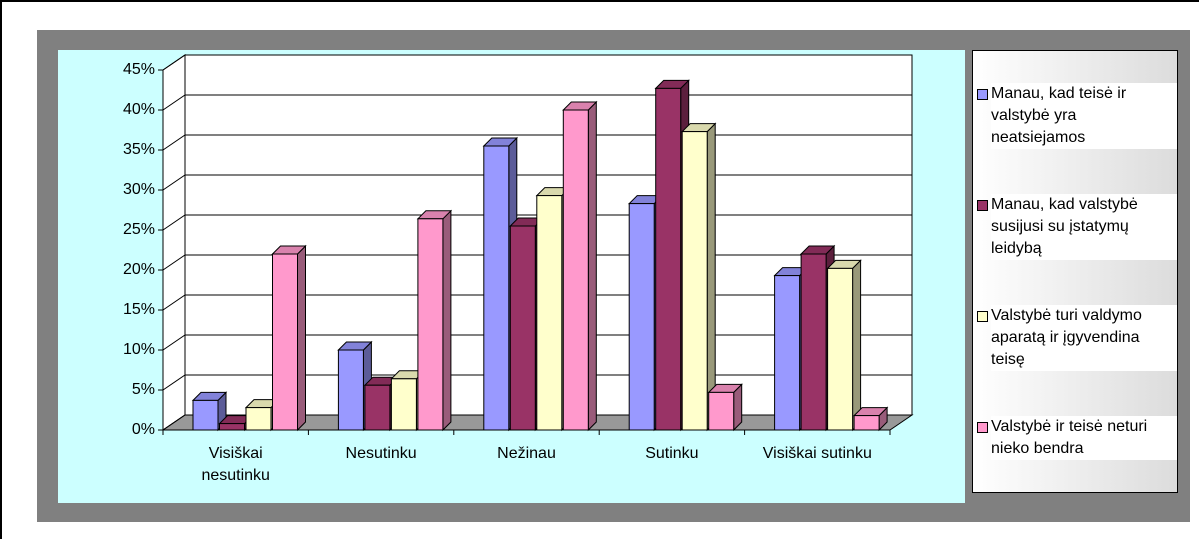  I want to click on x-tick-label: Sutinku, so click(672, 453).